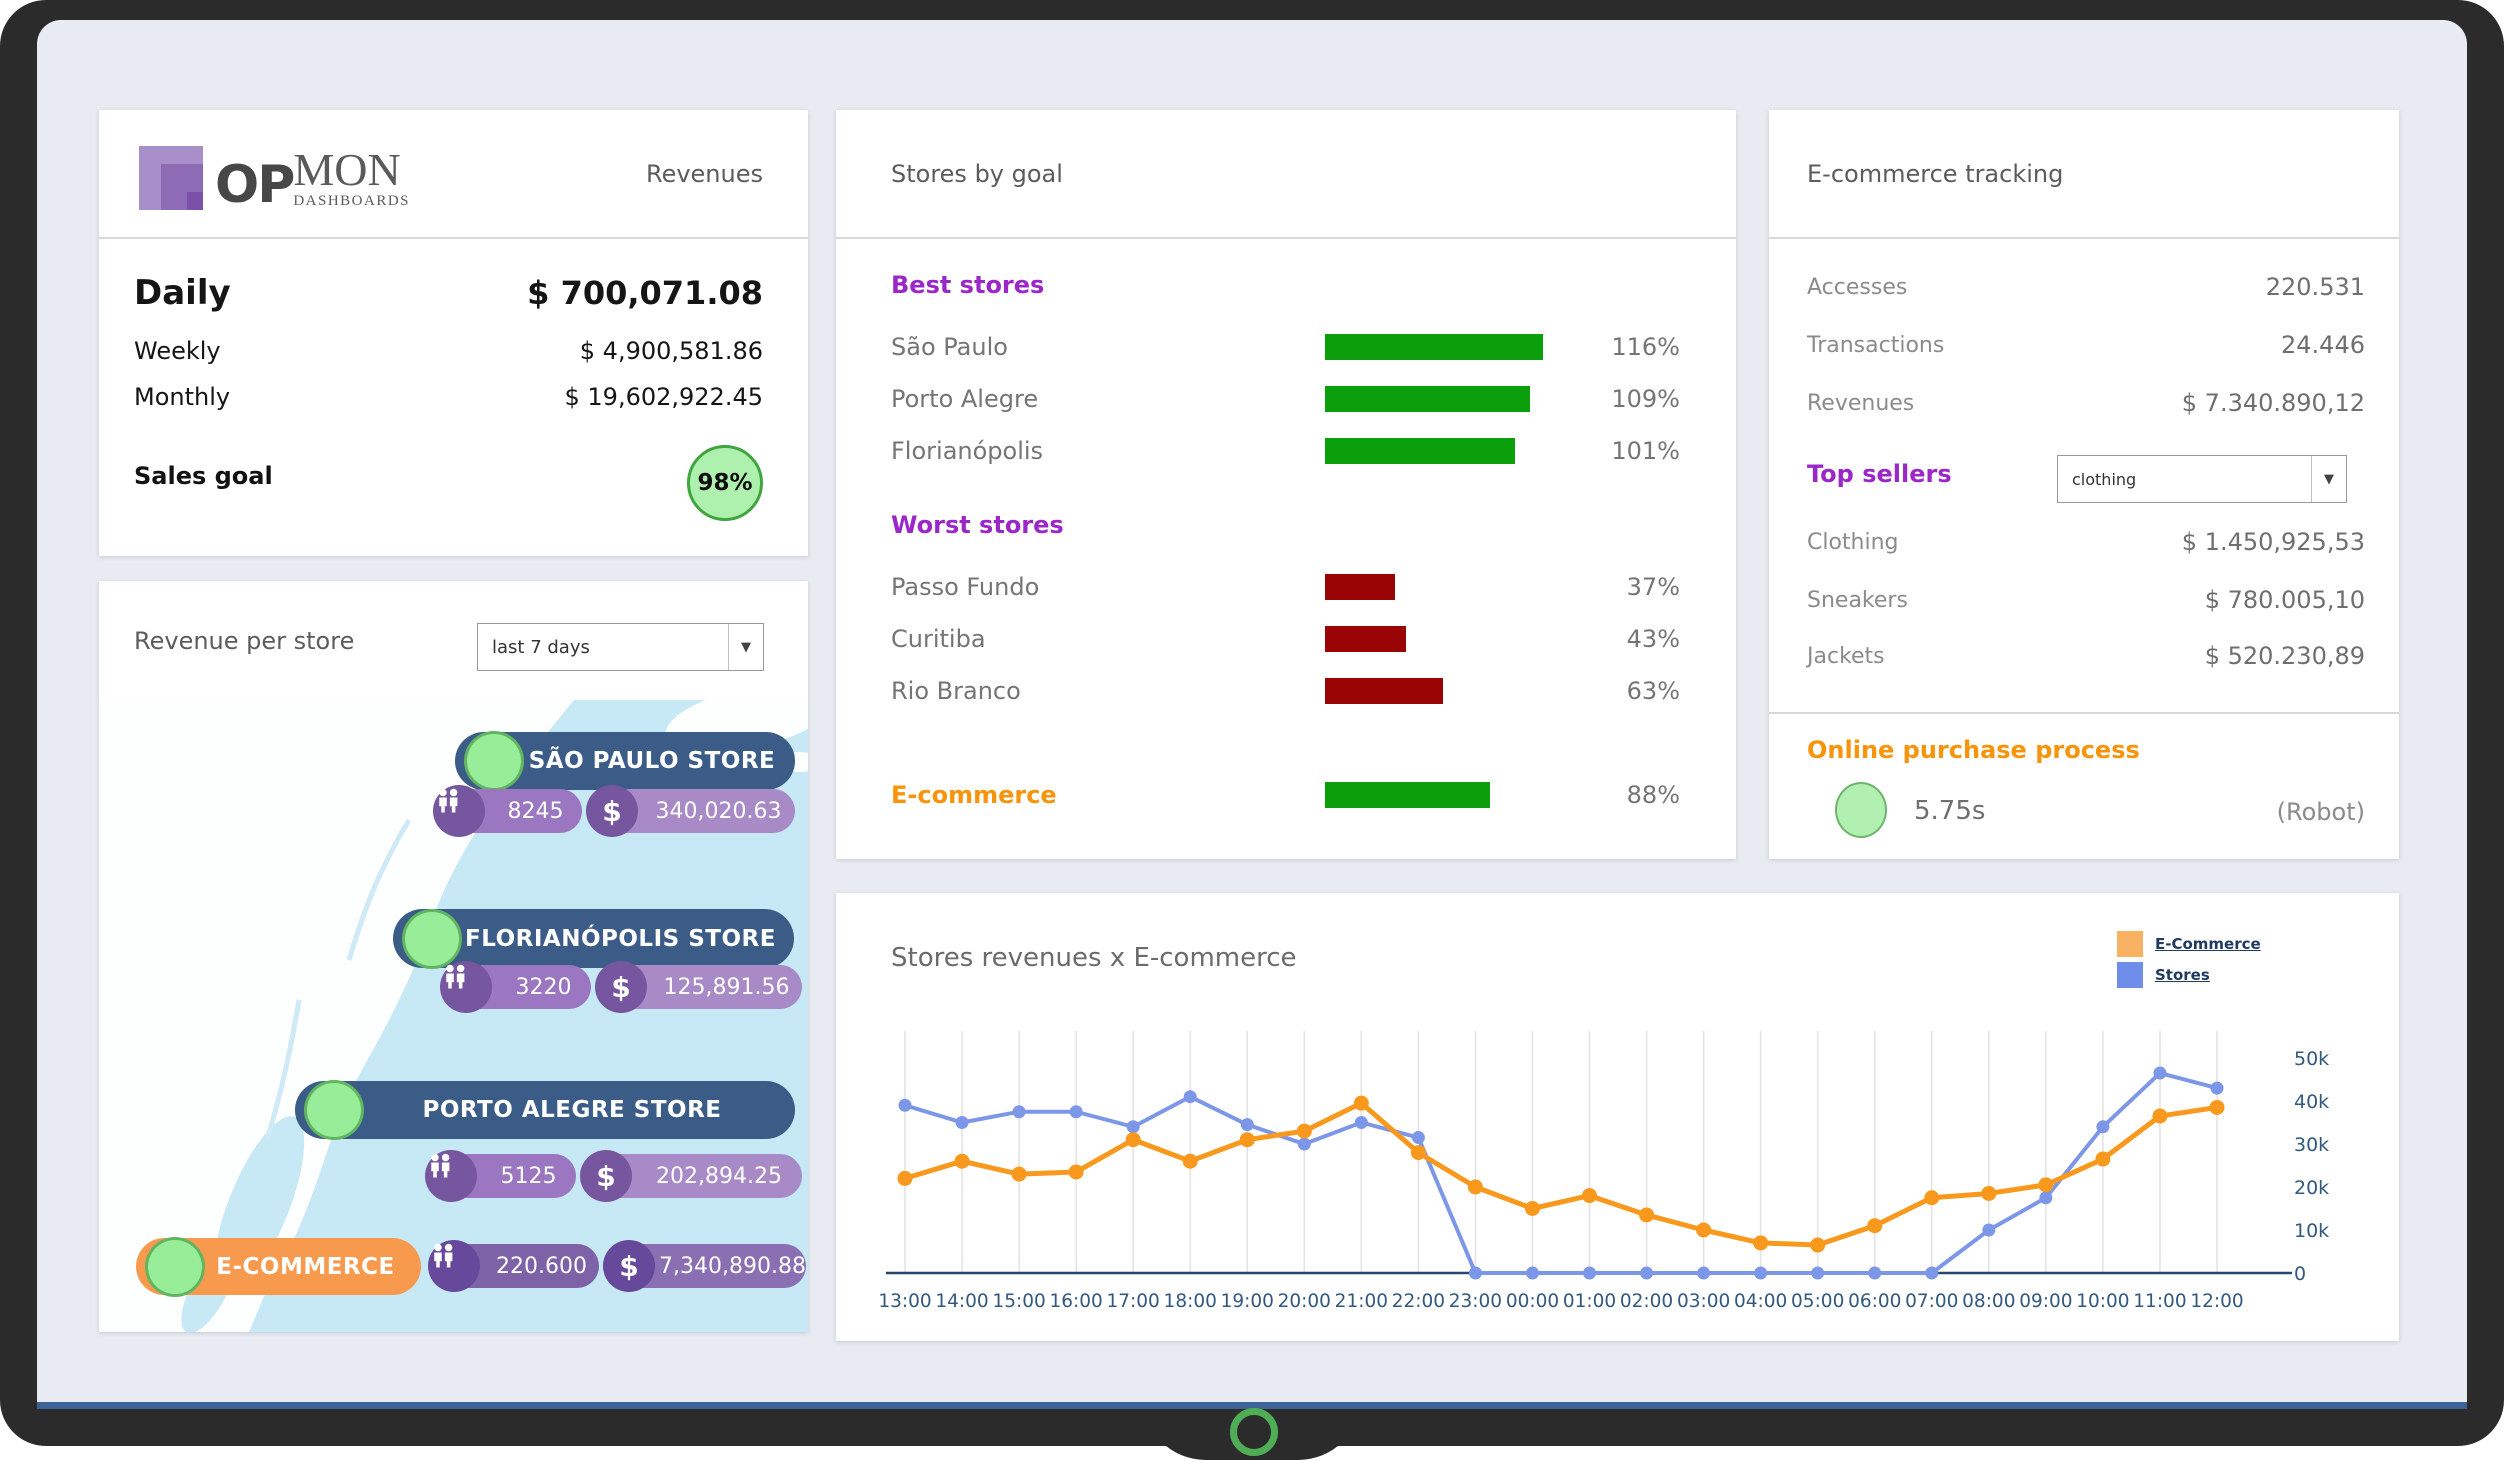  What do you see at coordinates (545, 1110) in the screenshot?
I see `store-badge: PORTO ALEGRE STORE` at bounding box center [545, 1110].